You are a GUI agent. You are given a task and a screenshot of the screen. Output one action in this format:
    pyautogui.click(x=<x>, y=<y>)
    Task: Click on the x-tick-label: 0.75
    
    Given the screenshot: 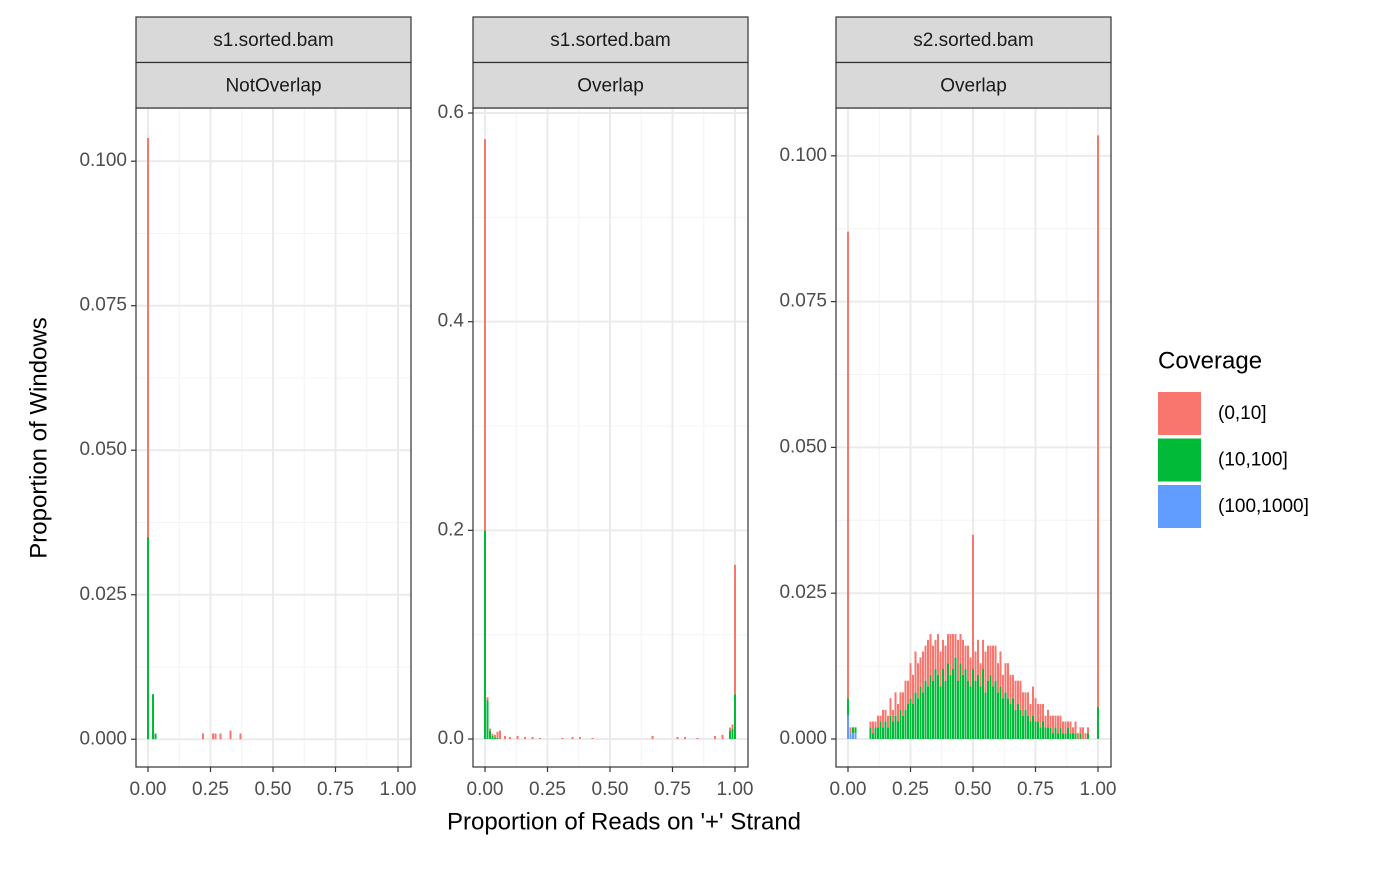 What is the action you would take?
    pyautogui.click(x=335, y=789)
    